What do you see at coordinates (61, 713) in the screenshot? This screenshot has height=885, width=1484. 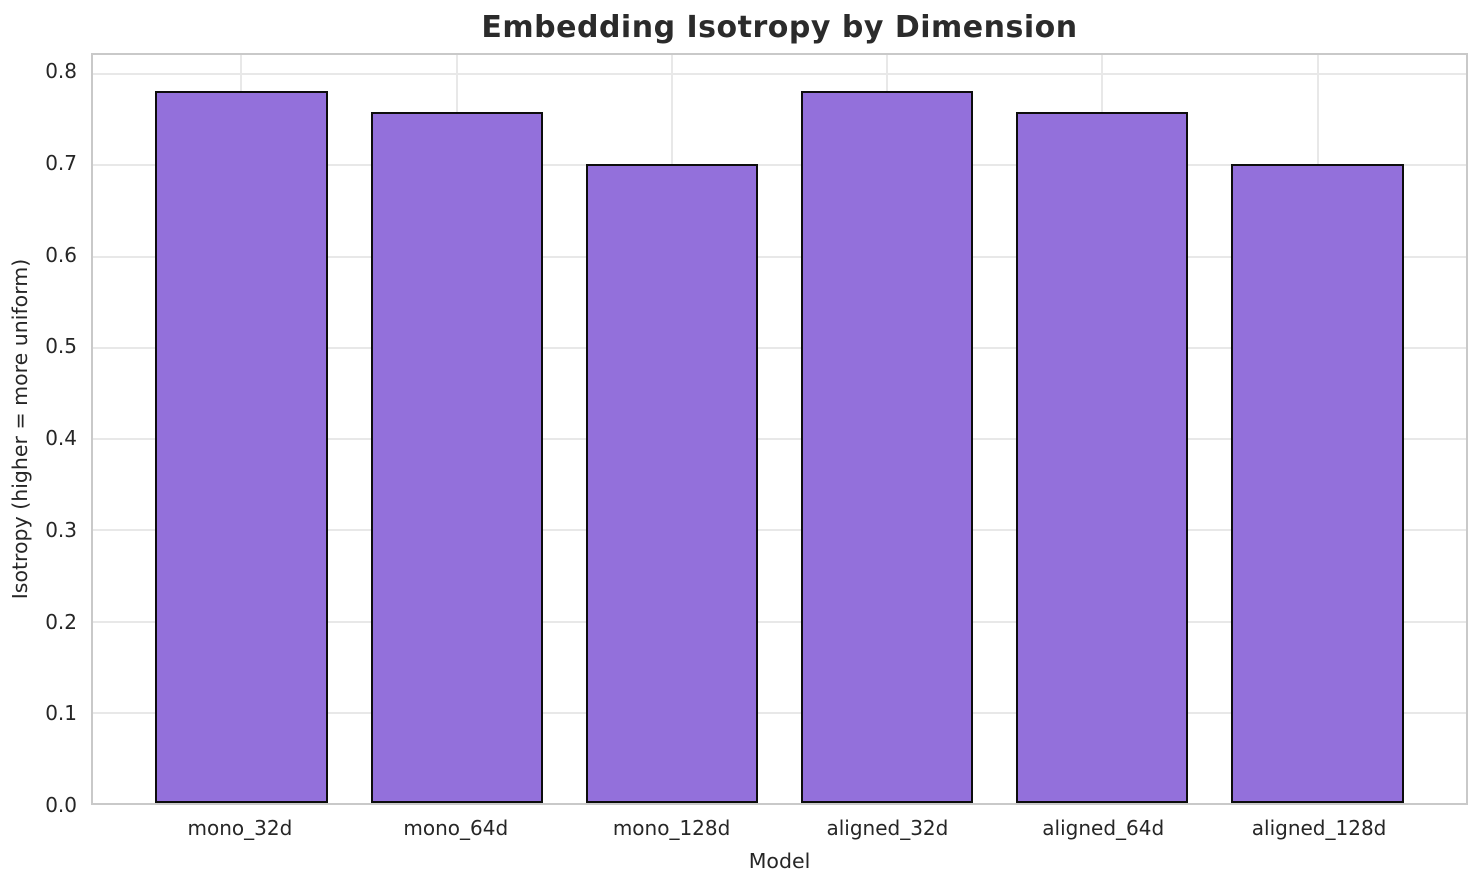 I see `y-tick-label: 0.1` at bounding box center [61, 713].